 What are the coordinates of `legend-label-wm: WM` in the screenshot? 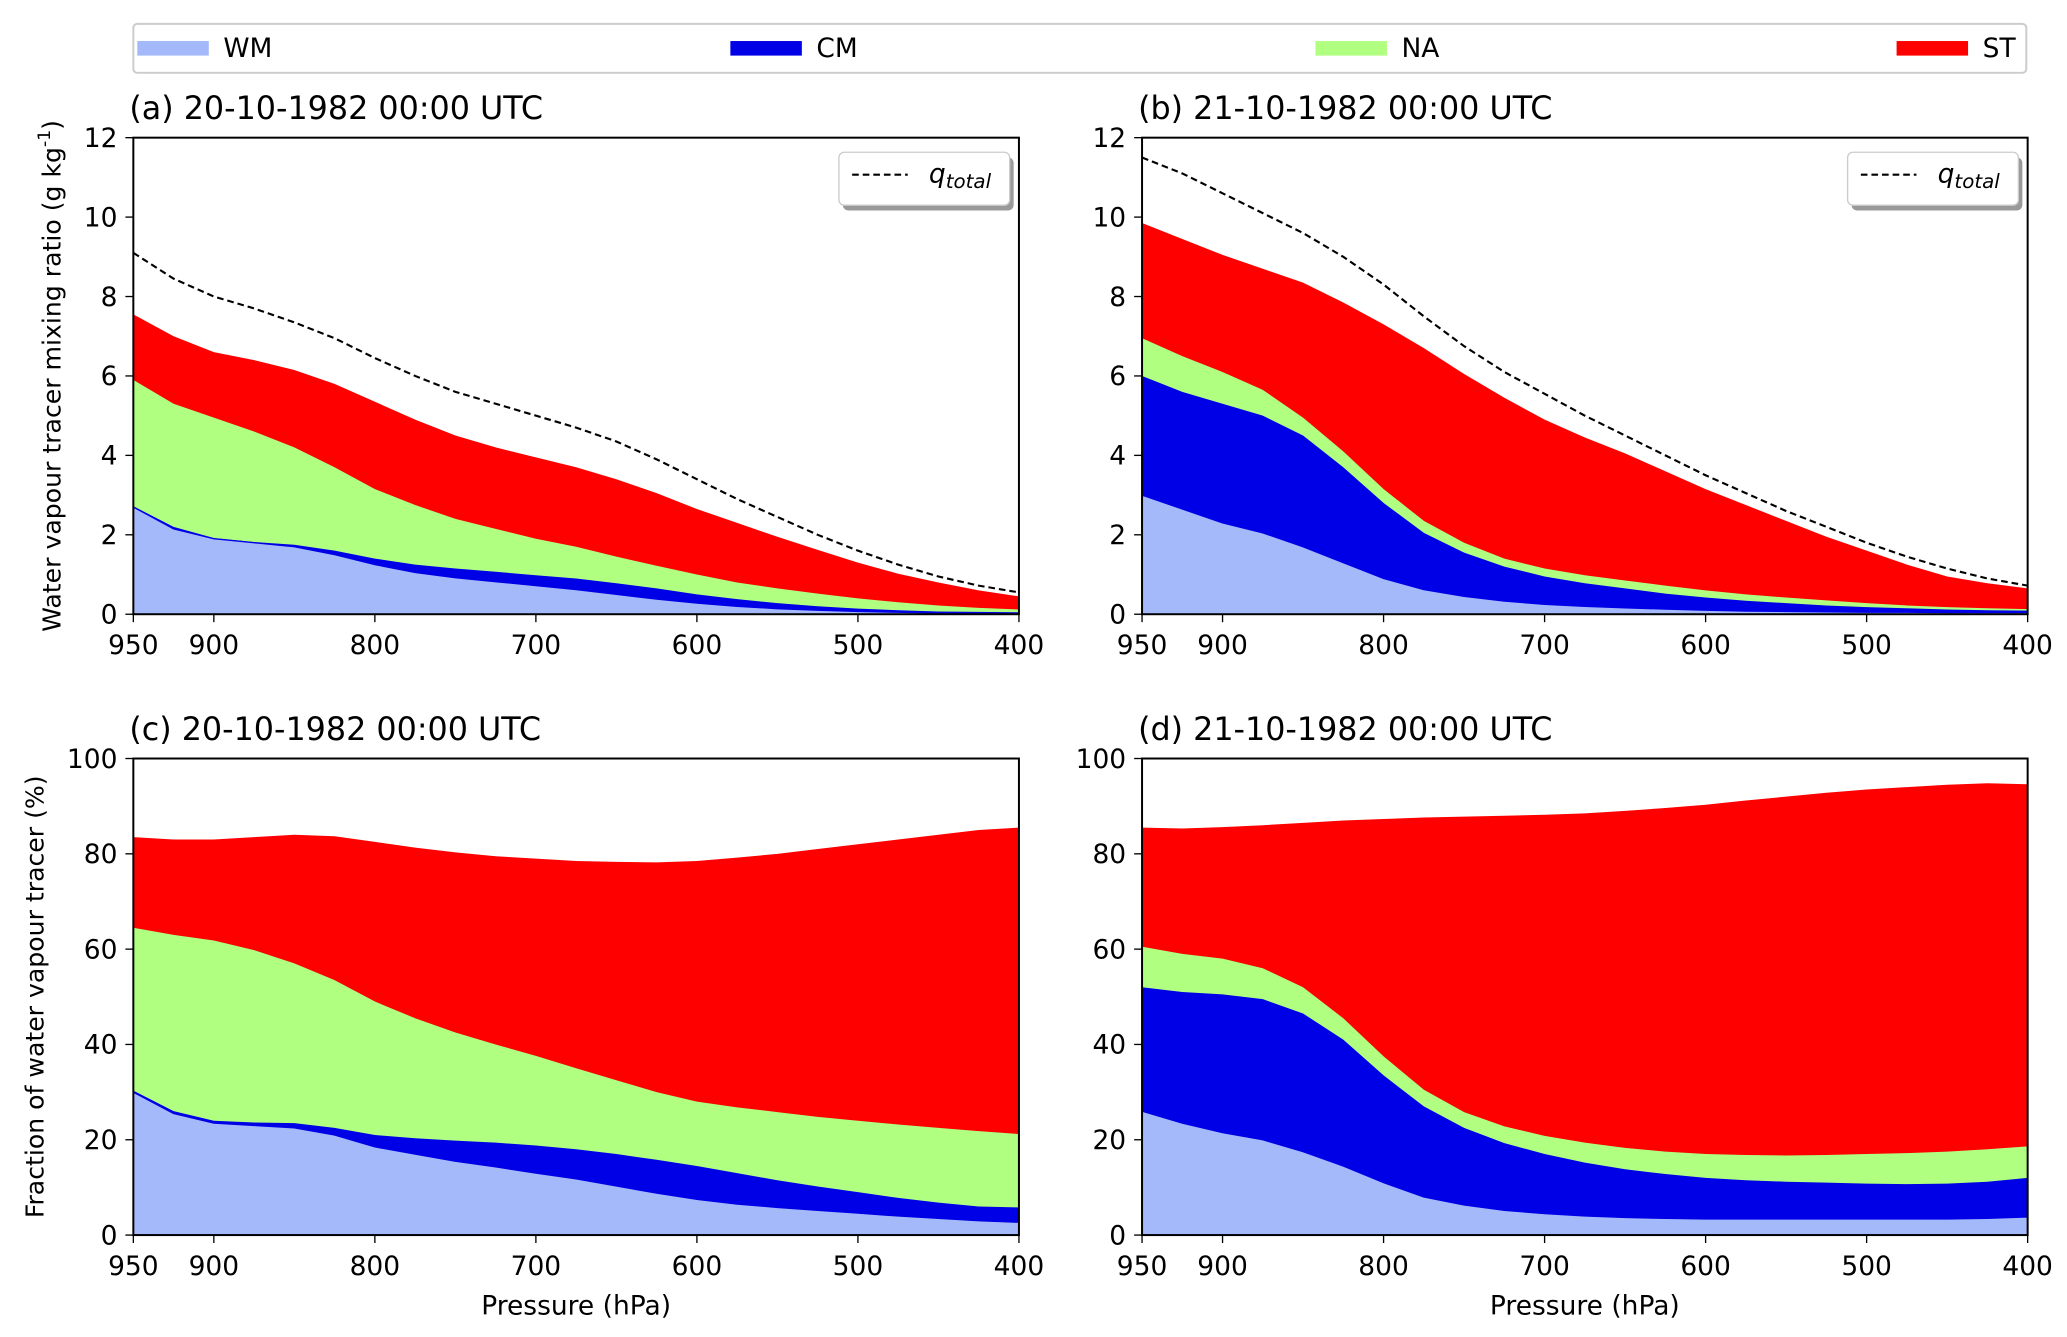 It's located at (247, 48).